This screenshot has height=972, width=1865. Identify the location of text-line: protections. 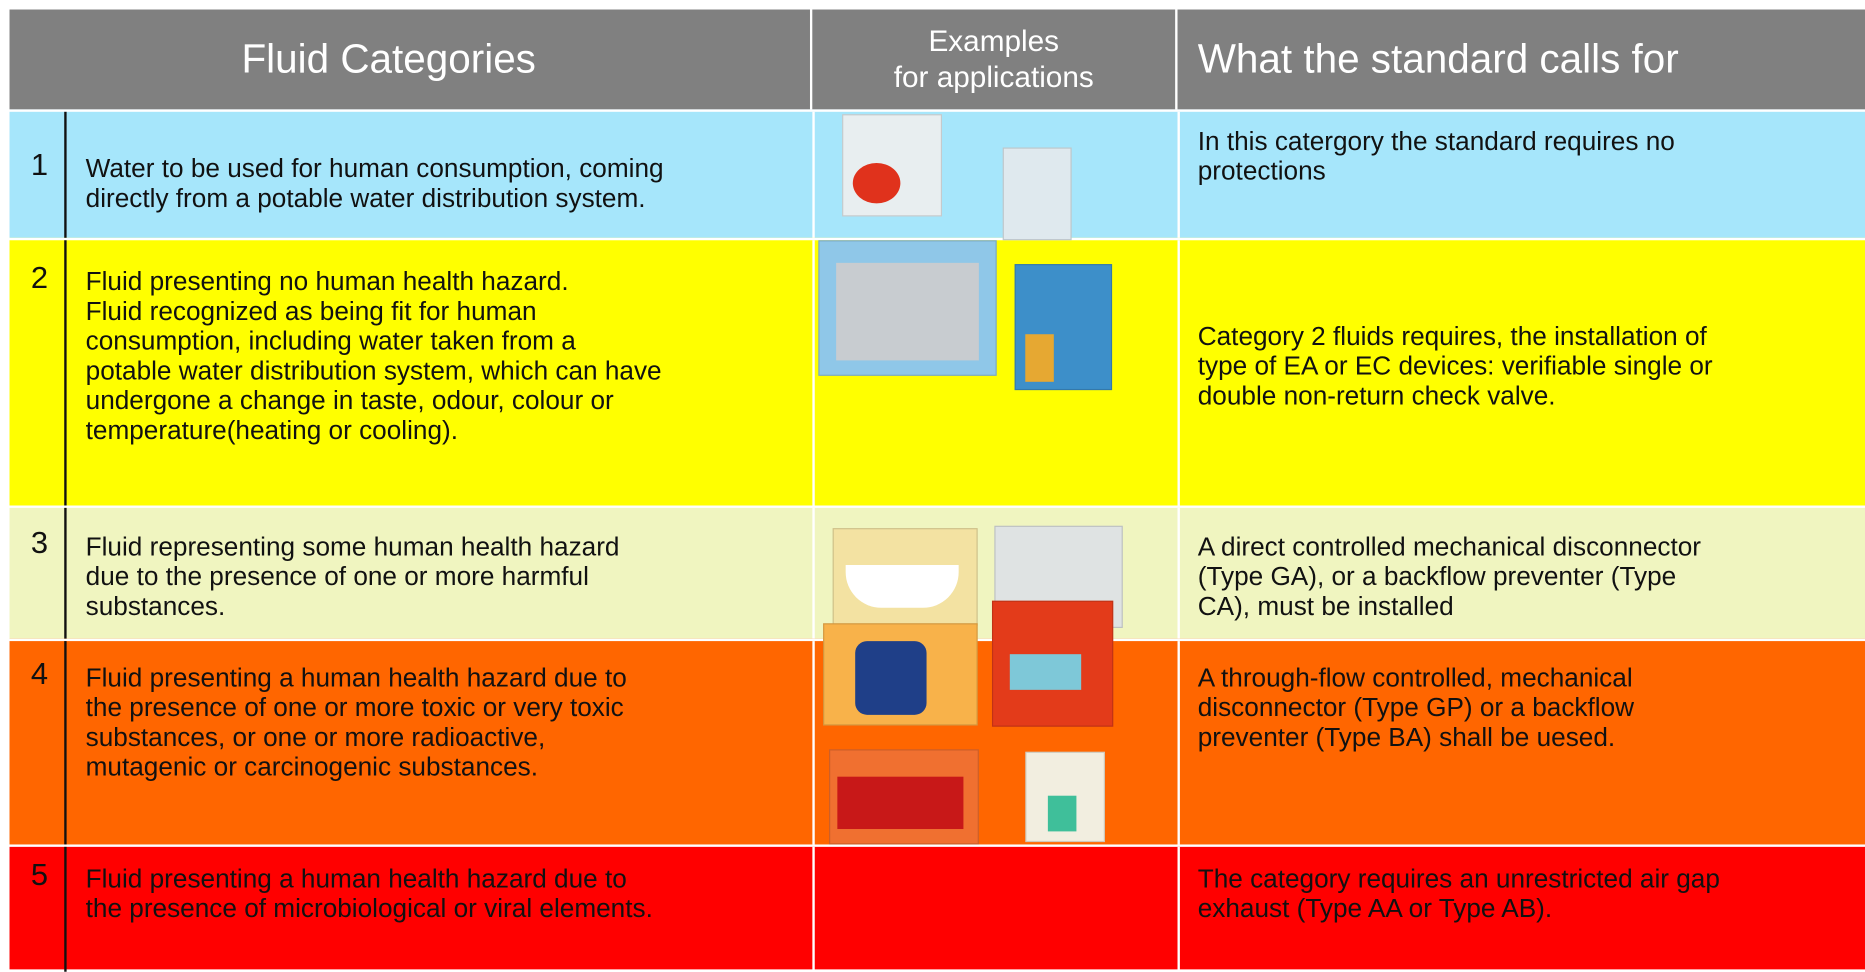
(1261, 170).